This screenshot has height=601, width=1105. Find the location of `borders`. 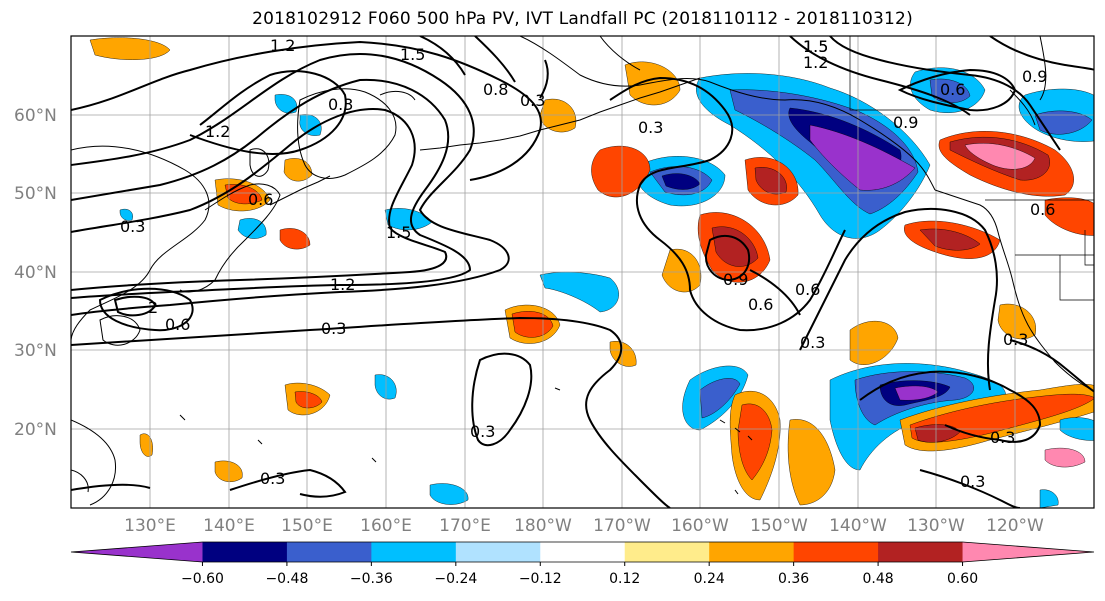

borders is located at coordinates (971, 168).